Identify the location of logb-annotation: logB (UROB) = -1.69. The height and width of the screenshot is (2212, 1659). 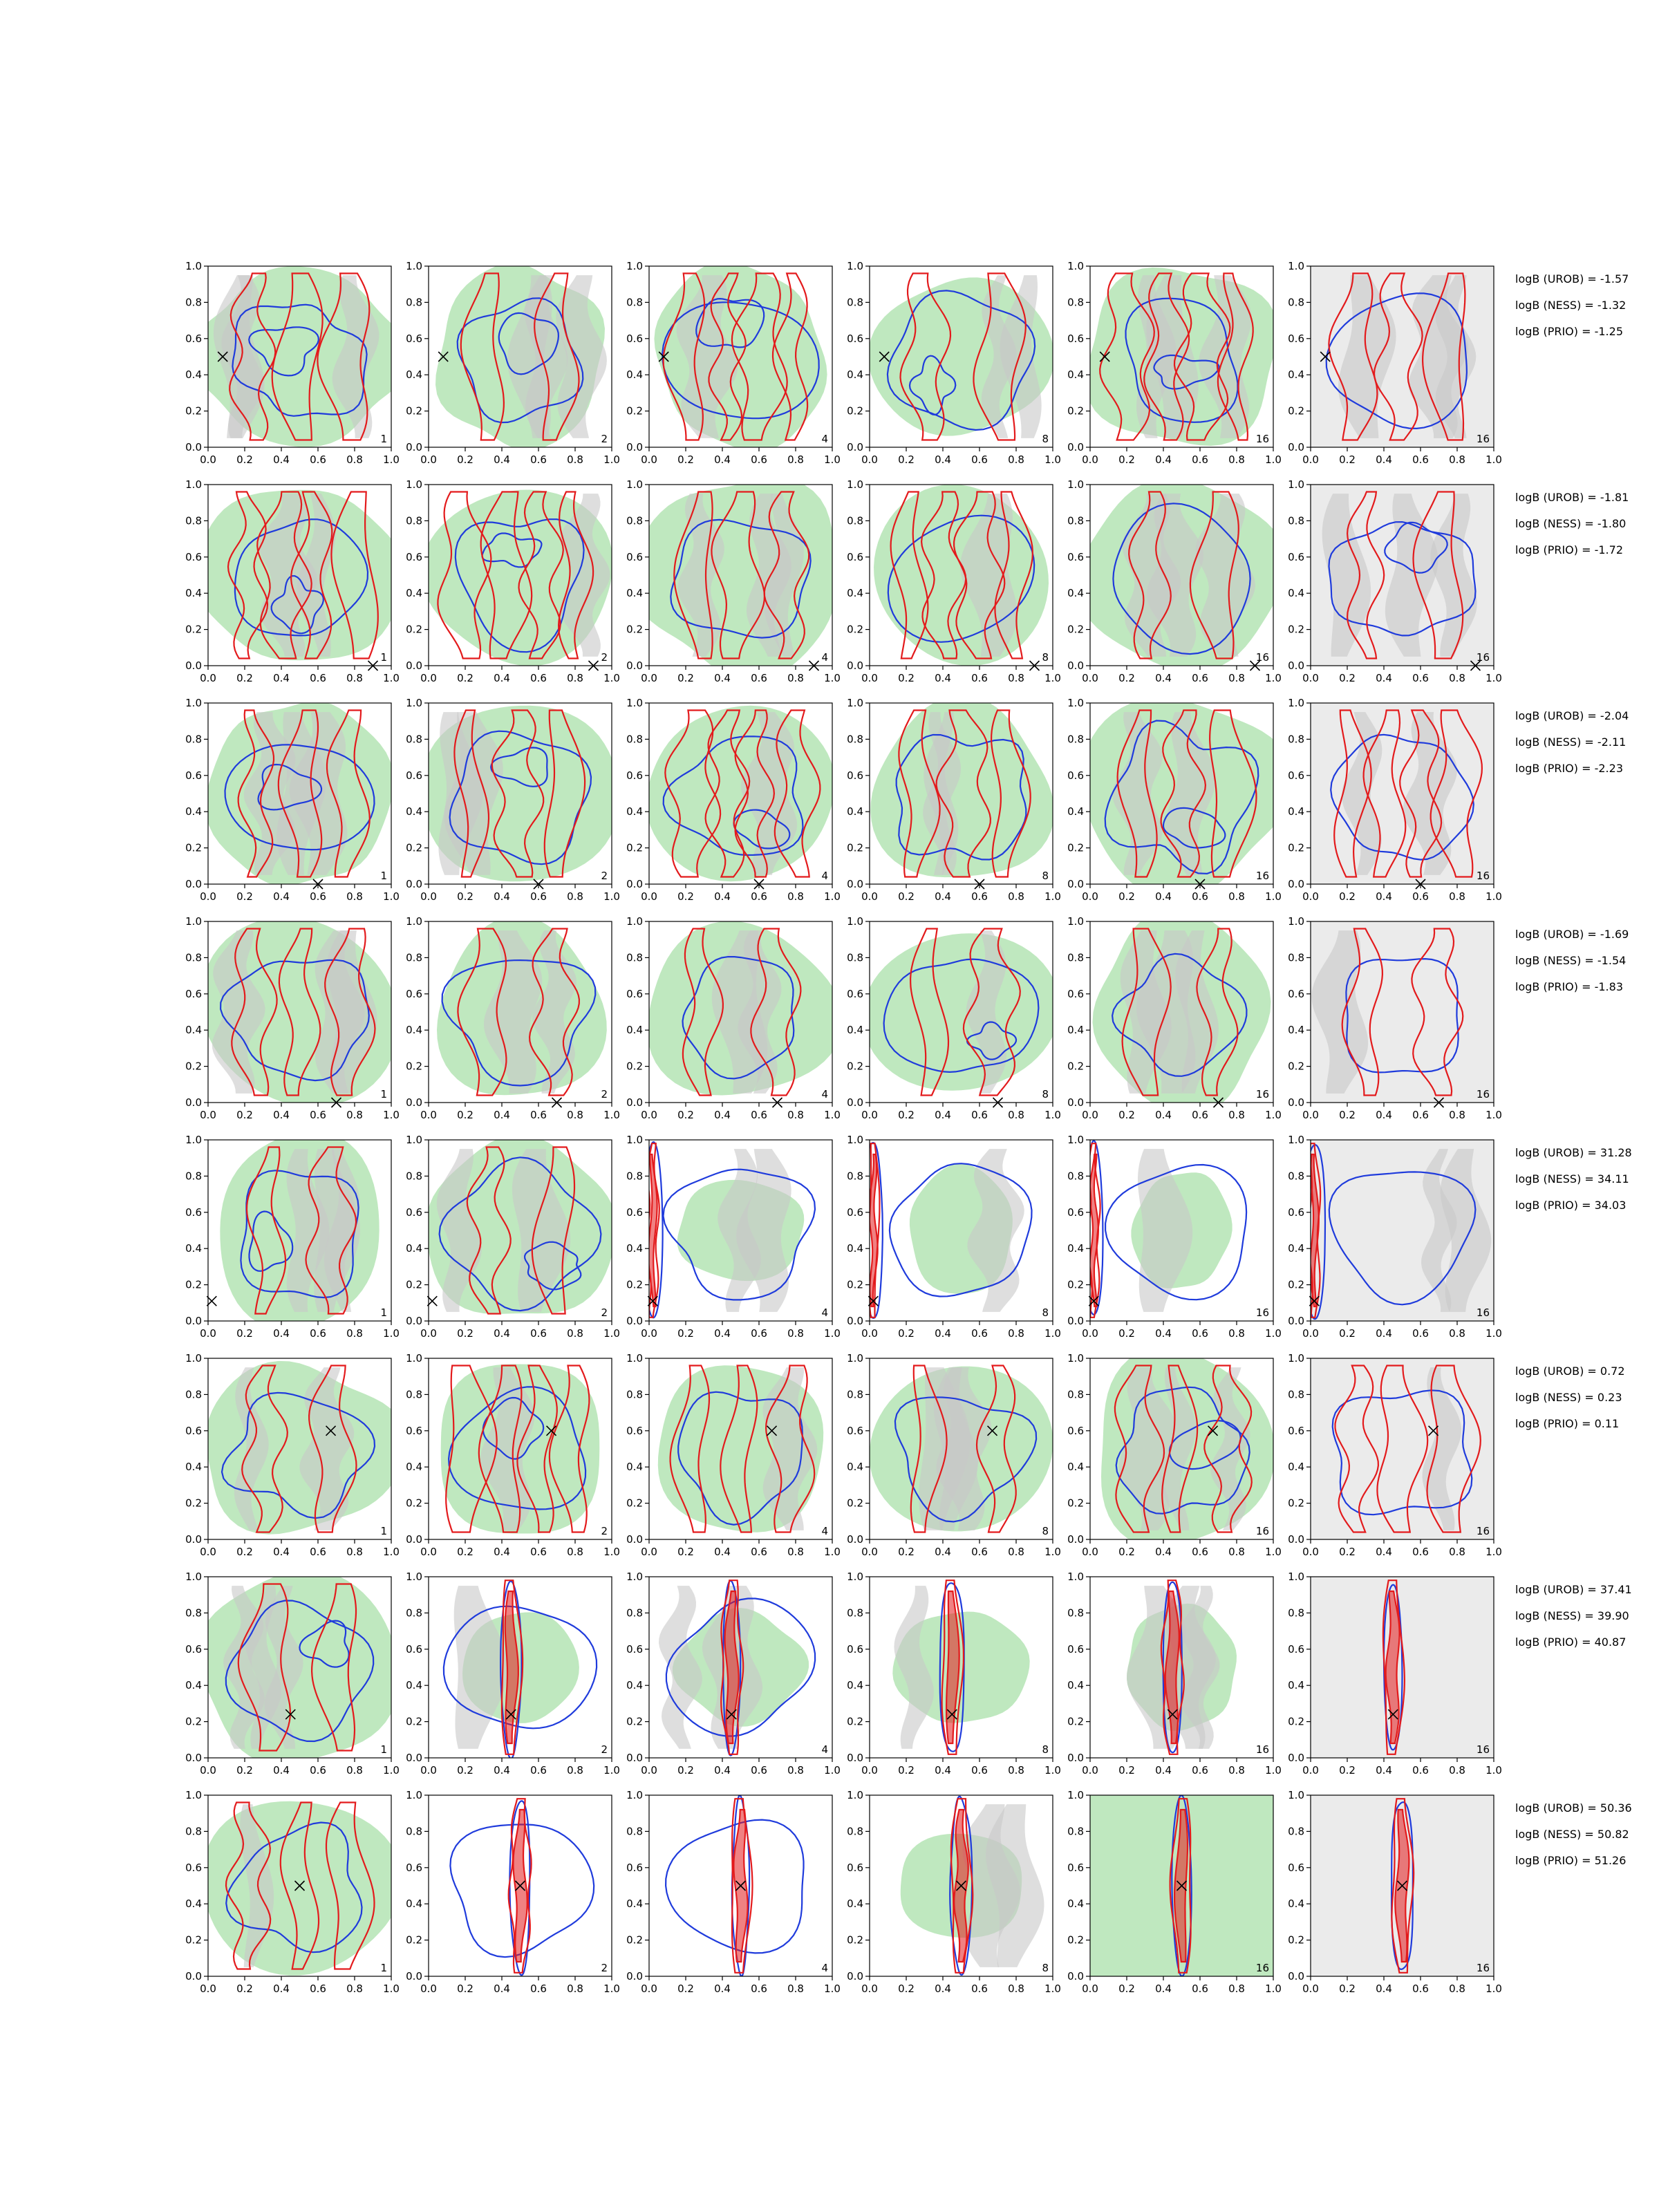
(1572, 934).